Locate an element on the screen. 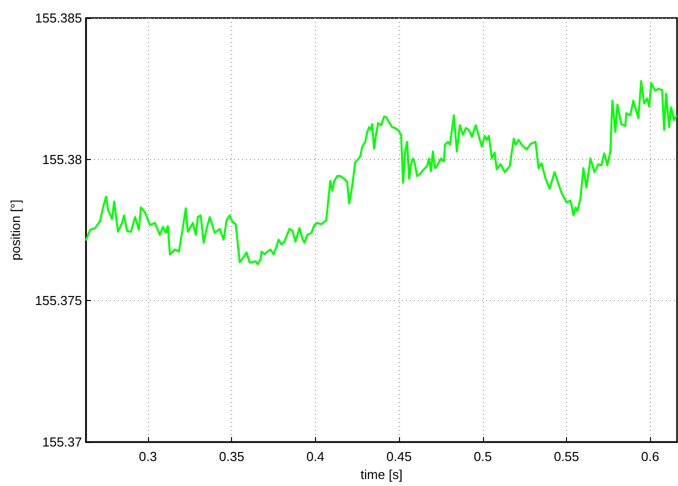 The image size is (678, 486). x-tick-label: 0.45 is located at coordinates (399, 456).